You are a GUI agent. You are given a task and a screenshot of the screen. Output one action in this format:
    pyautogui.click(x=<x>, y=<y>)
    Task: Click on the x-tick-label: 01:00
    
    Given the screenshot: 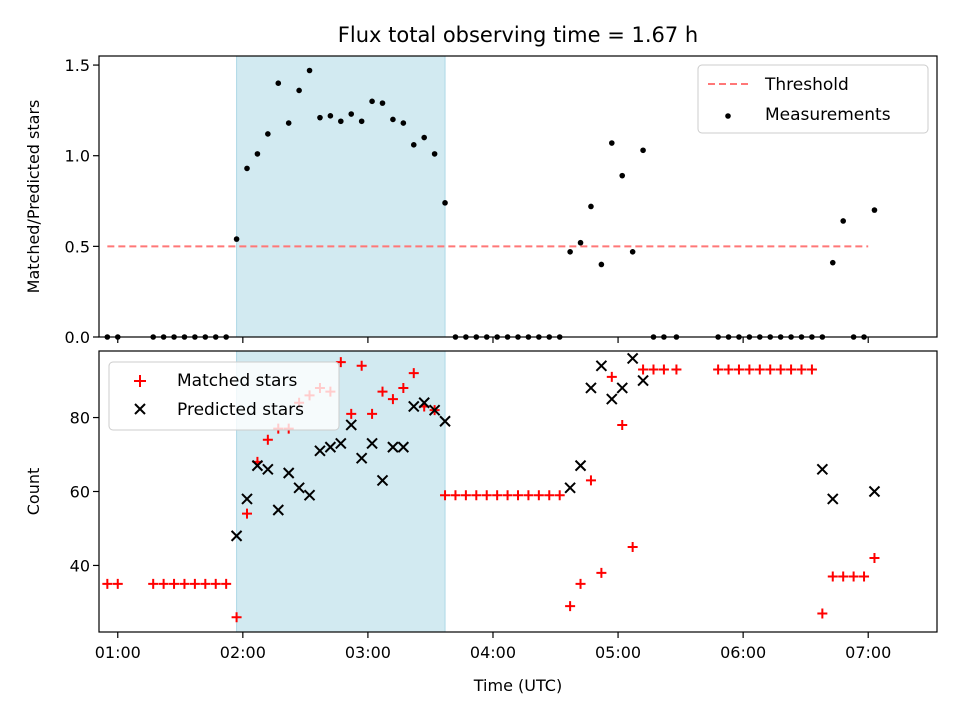 What is the action you would take?
    pyautogui.click(x=118, y=652)
    